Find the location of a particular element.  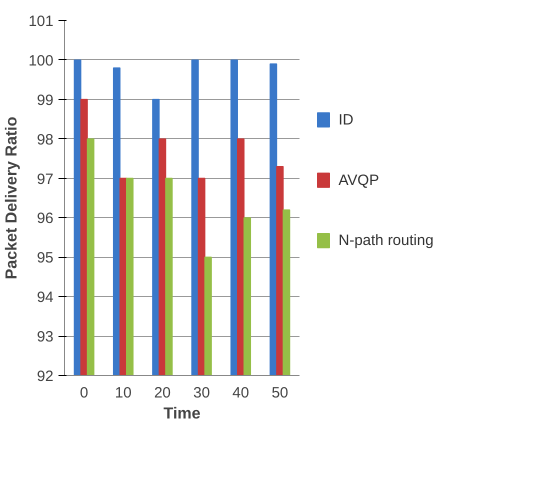

legend-label: N-path routing is located at coordinates (386, 241).